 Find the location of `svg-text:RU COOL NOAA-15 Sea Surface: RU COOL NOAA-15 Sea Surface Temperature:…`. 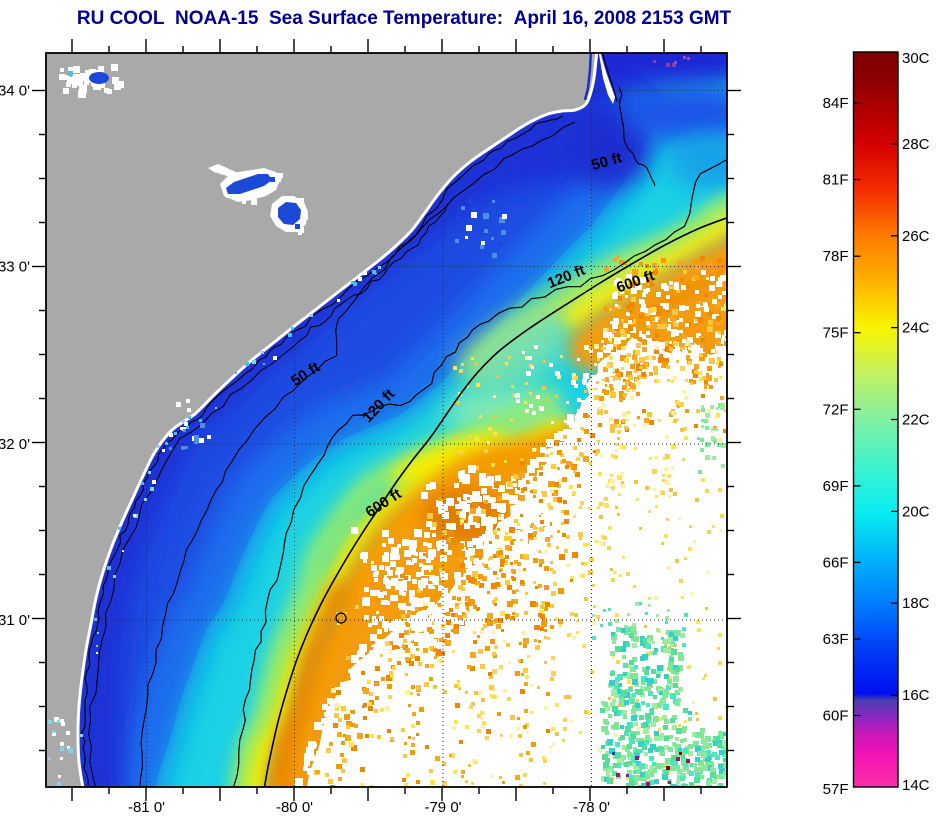

svg-text:RU COOL NOAA-15 Sea Surface: RU COOL NOAA-15 Sea Surface Temperature:… is located at coordinates (404, 18).